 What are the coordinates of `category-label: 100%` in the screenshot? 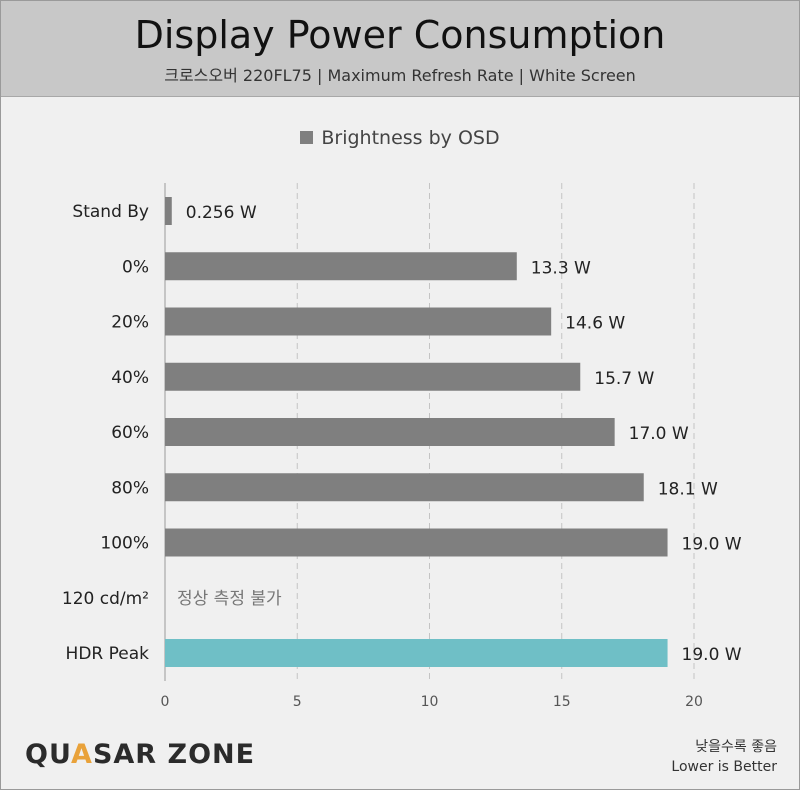 It's located at (124, 544).